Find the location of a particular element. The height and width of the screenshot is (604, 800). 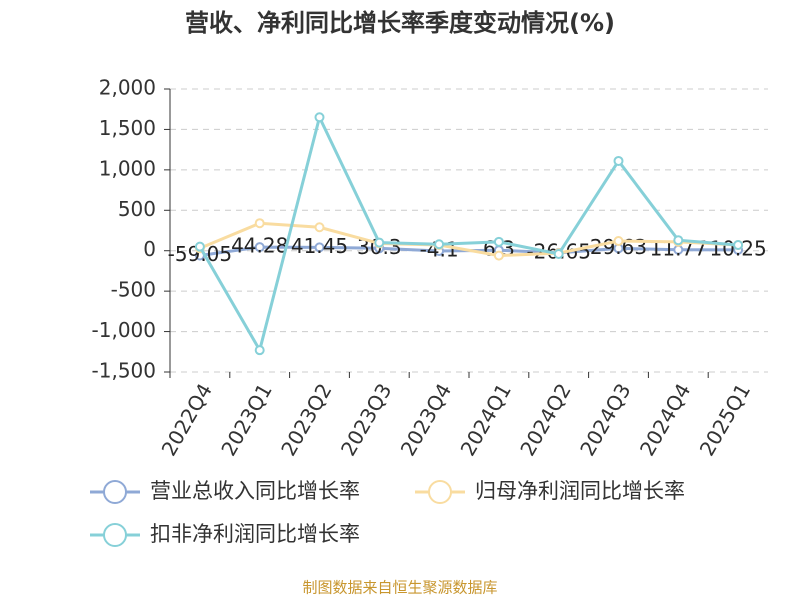

x-tick-label: 2023Q3 is located at coordinates (366, 419).